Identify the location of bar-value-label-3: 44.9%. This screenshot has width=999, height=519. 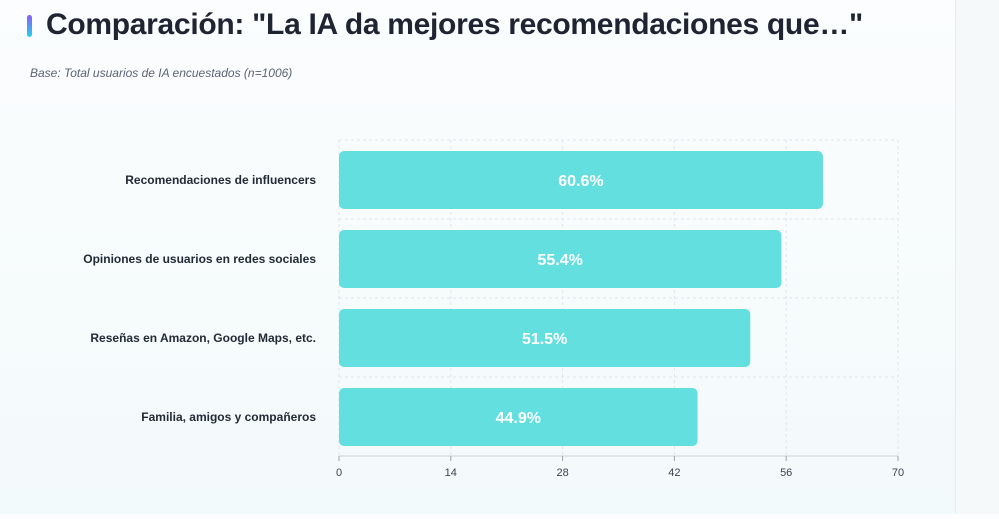
(518, 418).